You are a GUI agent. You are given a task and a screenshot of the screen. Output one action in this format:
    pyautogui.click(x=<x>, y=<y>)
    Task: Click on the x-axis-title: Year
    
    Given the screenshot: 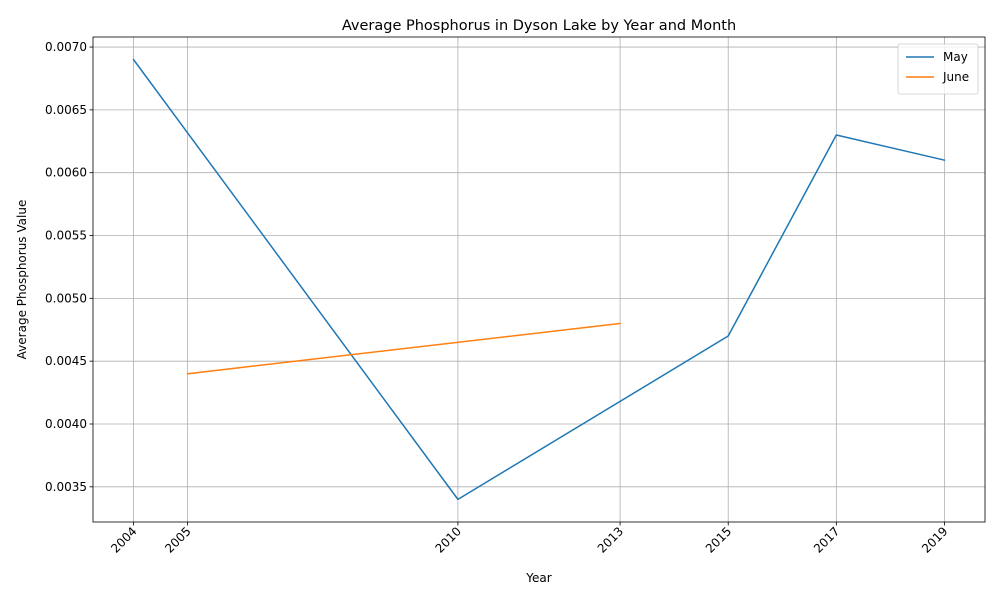 What is the action you would take?
    pyautogui.click(x=538, y=578)
    